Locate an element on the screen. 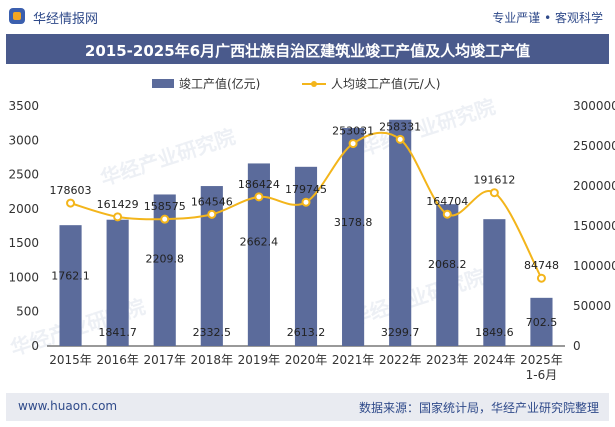  x-tick-label-2: 2017年 is located at coordinates (164, 360).